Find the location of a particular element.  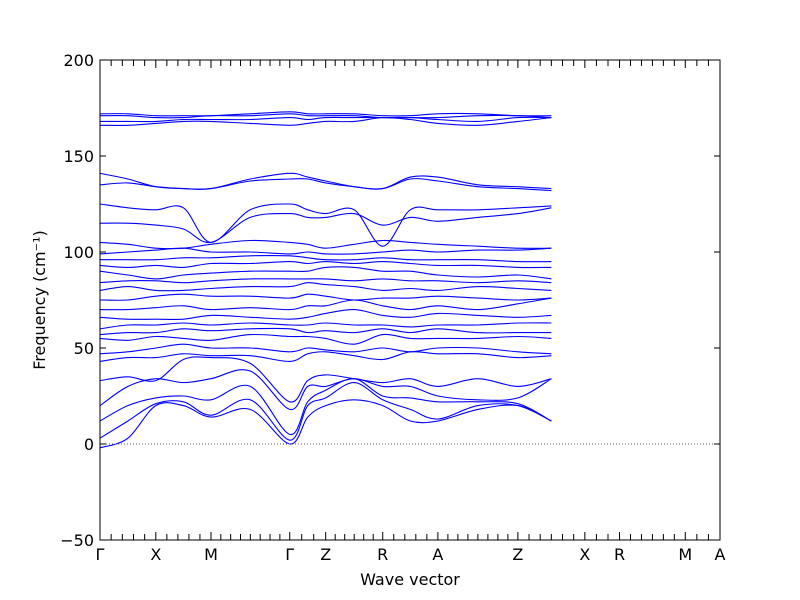

y-tick-label: 50 is located at coordinates (84, 348).